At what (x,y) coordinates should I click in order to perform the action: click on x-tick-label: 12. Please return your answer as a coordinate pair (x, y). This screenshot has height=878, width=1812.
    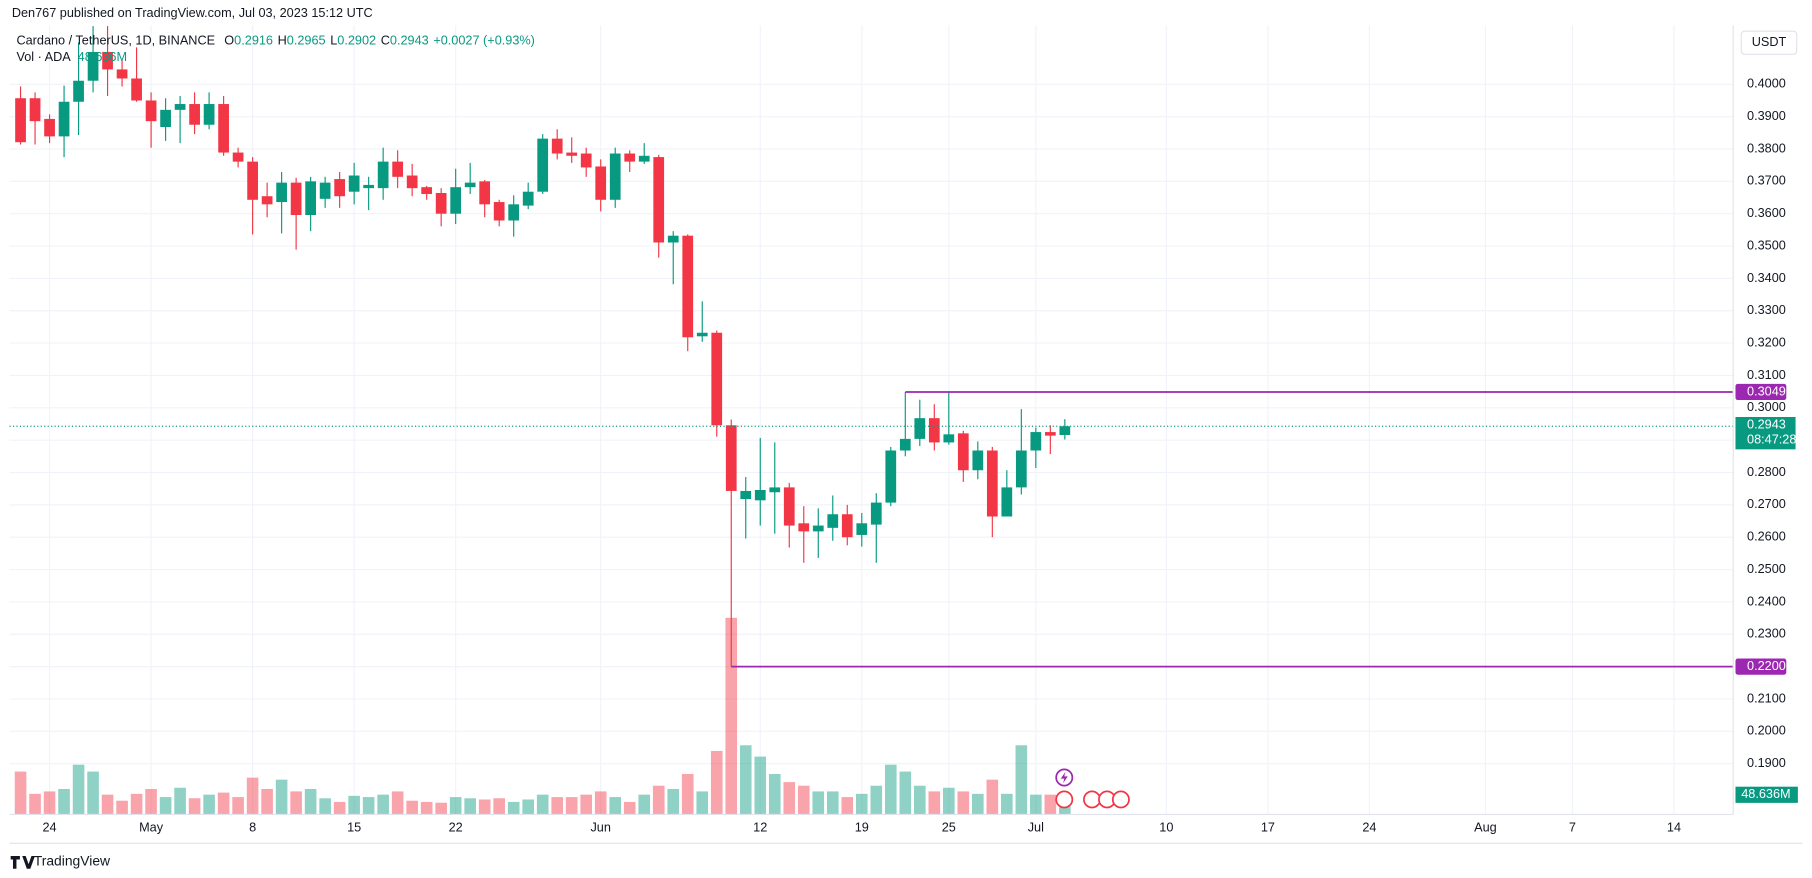
    Looking at the image, I should click on (760, 828).